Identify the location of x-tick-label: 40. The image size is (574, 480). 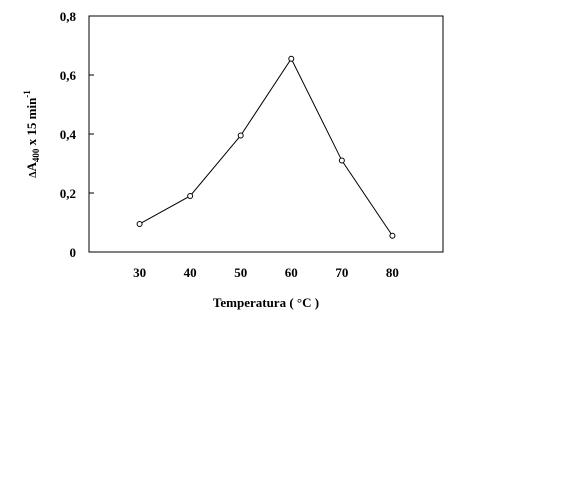
(190, 272).